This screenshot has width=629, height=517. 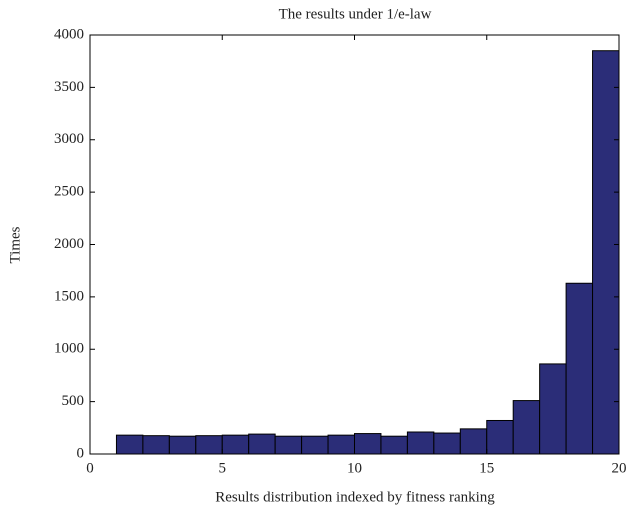 I want to click on x-tick-label: 20, so click(x=619, y=468).